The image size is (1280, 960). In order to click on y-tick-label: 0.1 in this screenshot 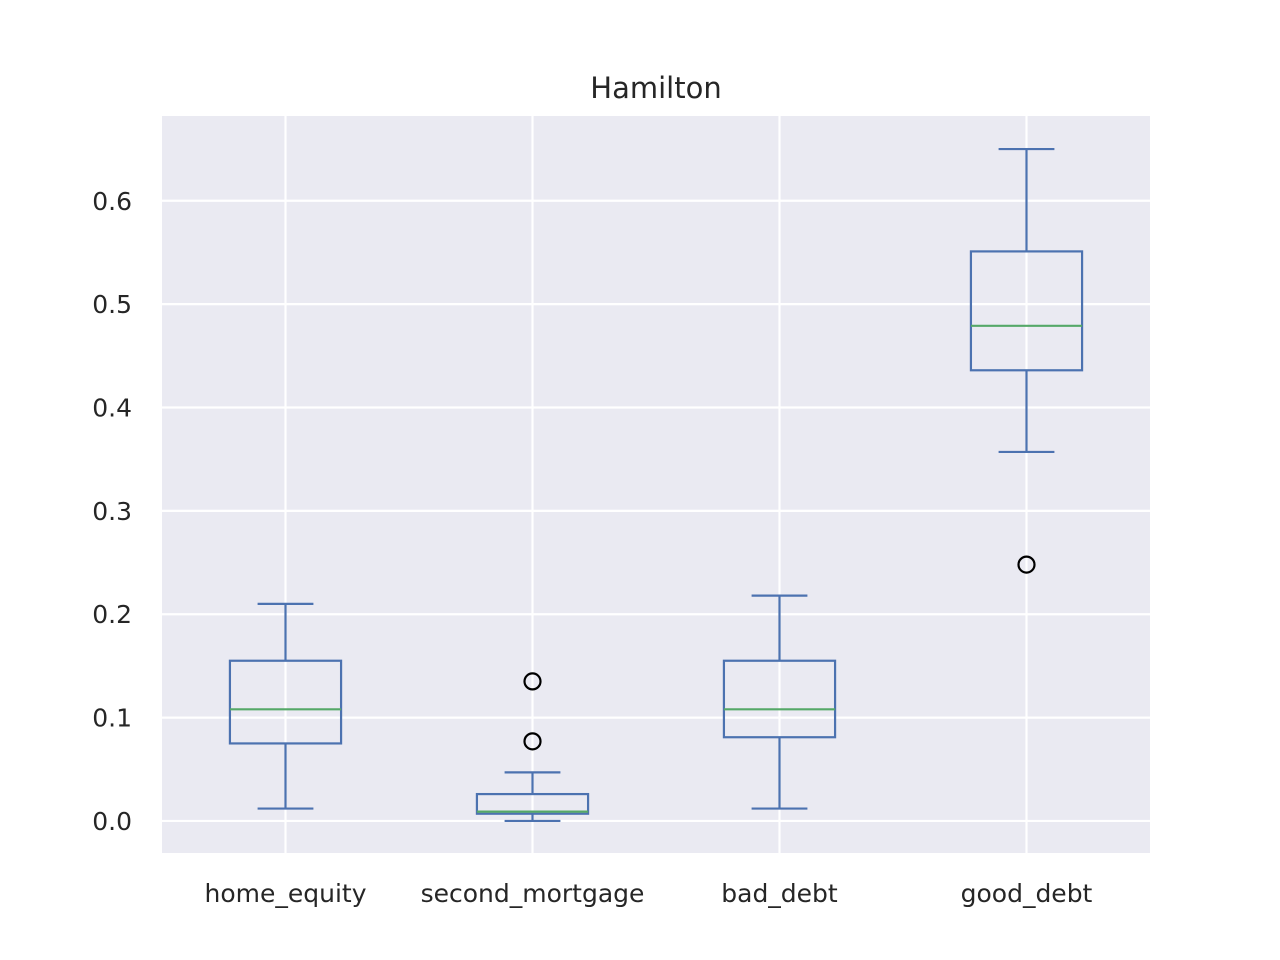, I will do `click(112, 718)`.